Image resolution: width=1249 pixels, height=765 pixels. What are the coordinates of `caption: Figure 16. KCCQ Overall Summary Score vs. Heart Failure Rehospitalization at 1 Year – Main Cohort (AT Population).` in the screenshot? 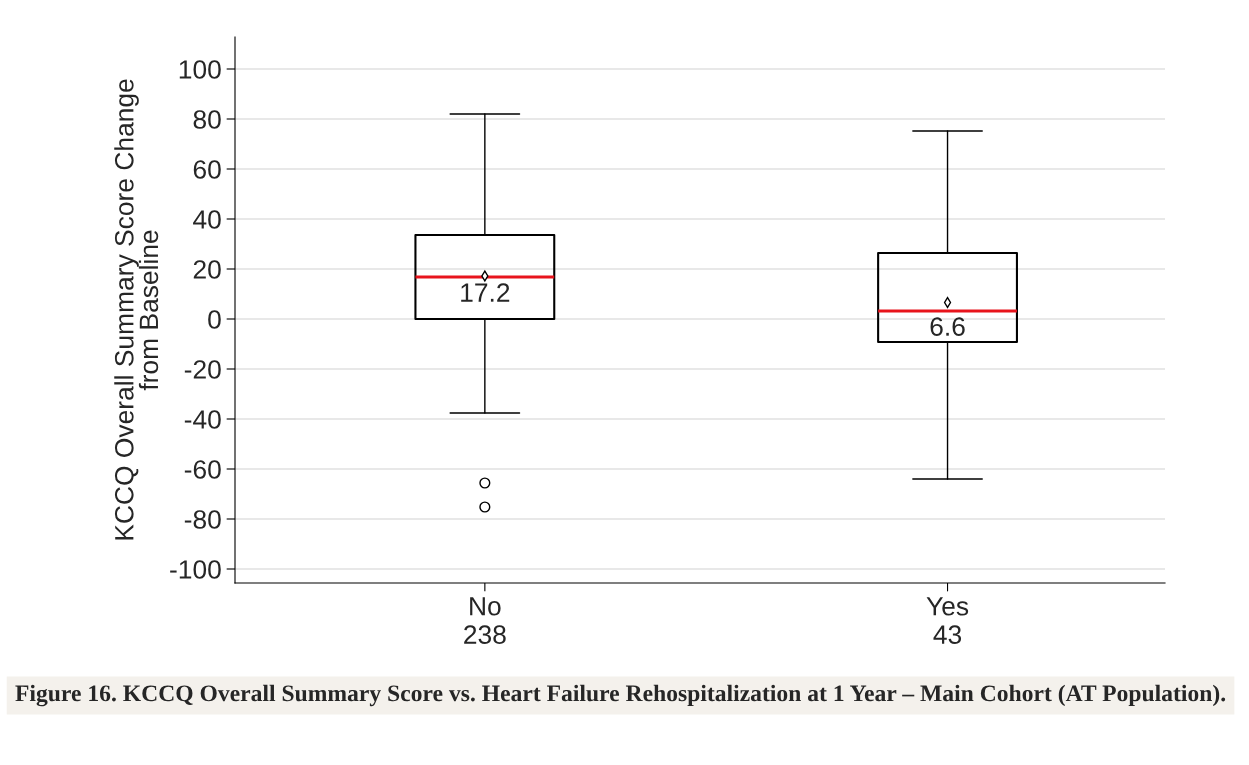 It's located at (620, 695).